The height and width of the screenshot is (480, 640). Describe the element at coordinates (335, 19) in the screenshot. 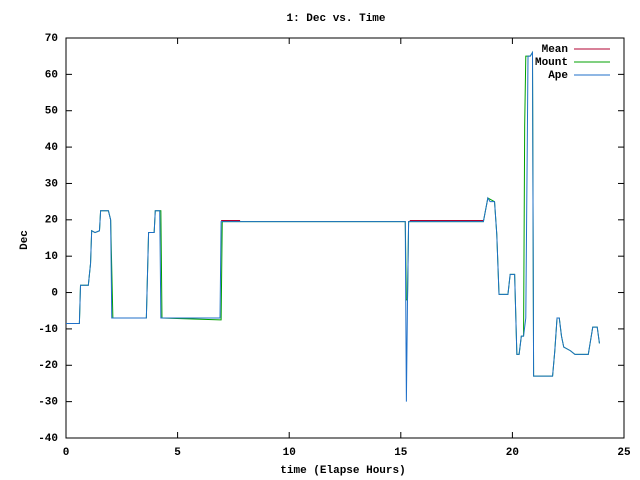

I see `chart-title: 1: Dec vs. Time` at that location.